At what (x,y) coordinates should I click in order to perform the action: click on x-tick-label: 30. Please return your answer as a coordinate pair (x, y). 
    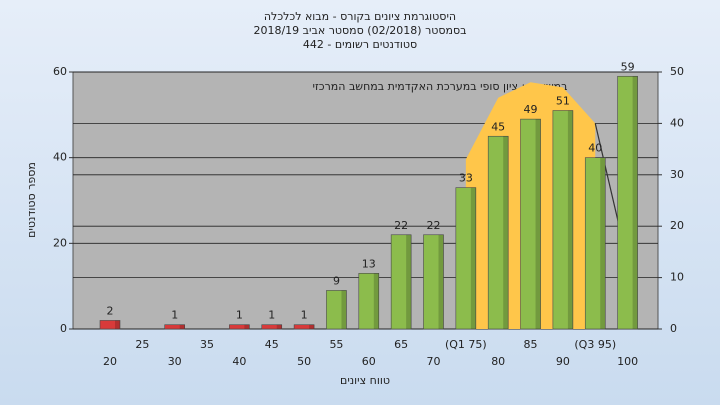
    Looking at the image, I should click on (175, 361).